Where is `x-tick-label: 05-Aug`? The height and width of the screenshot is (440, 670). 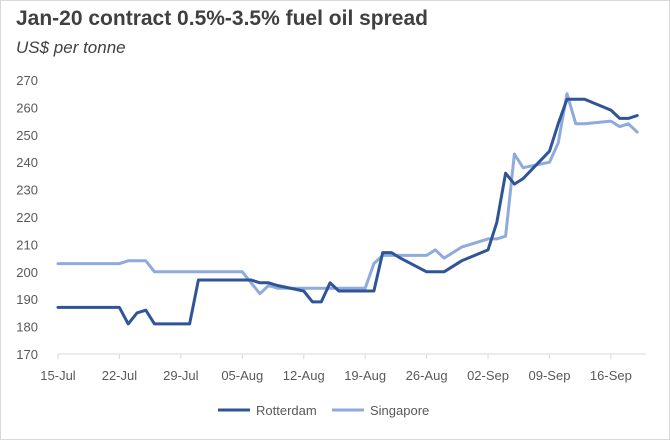
x-tick-label: 05-Aug is located at coordinates (242, 375).